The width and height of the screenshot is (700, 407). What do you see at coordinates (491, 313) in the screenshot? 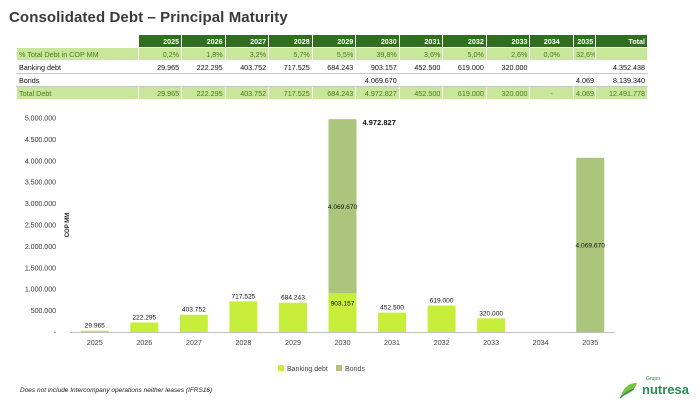
I see `data-label-banking-debt: 320.000` at bounding box center [491, 313].